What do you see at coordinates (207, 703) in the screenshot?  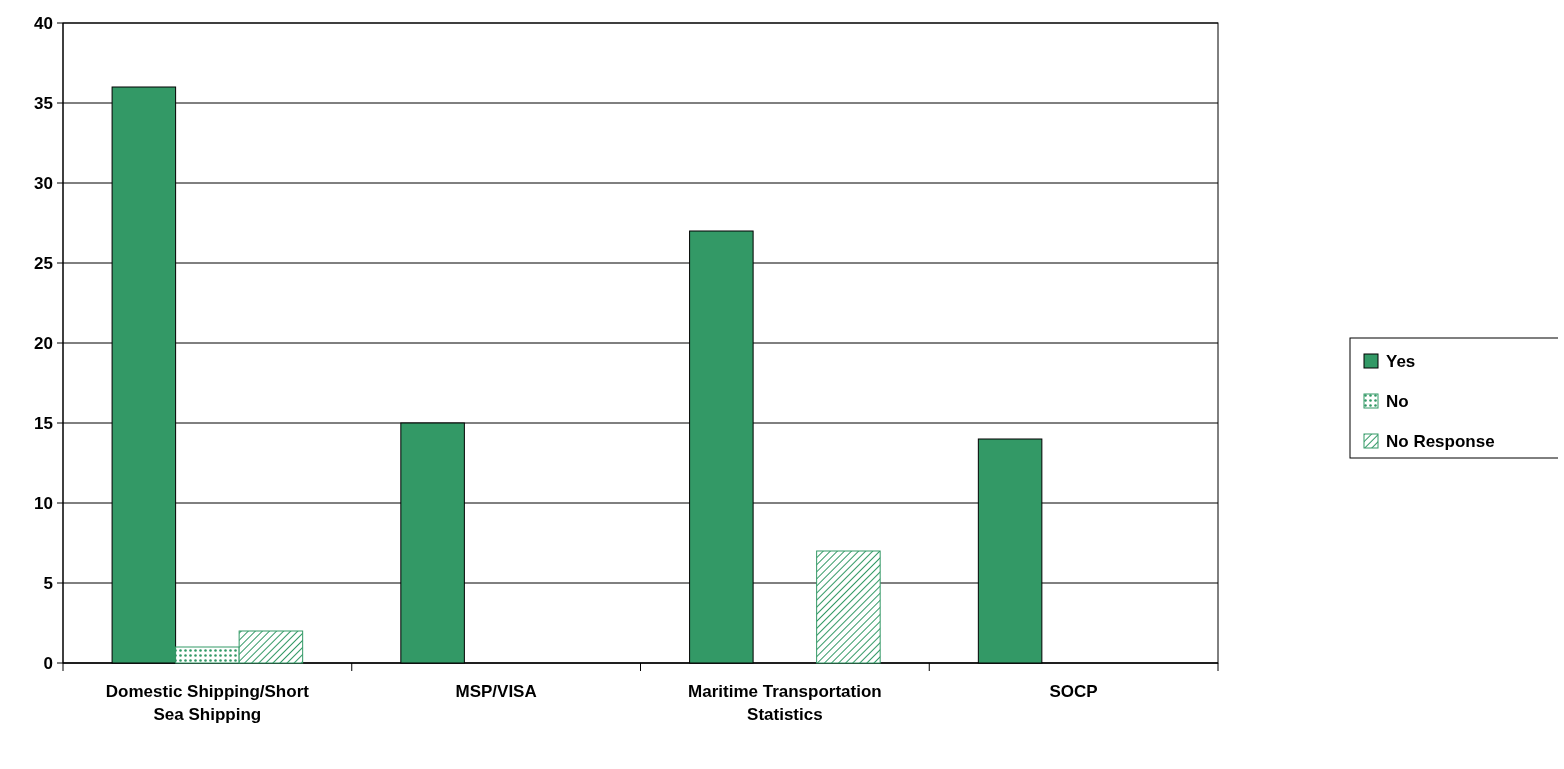 I see `x-tick-label: Domestic Shipping/Short Sea Shipping` at bounding box center [207, 703].